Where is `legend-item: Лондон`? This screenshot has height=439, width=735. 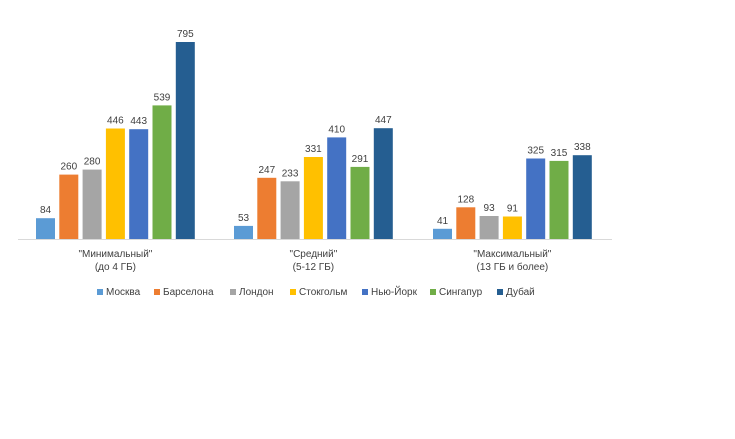 legend-item: Лондон is located at coordinates (252, 292).